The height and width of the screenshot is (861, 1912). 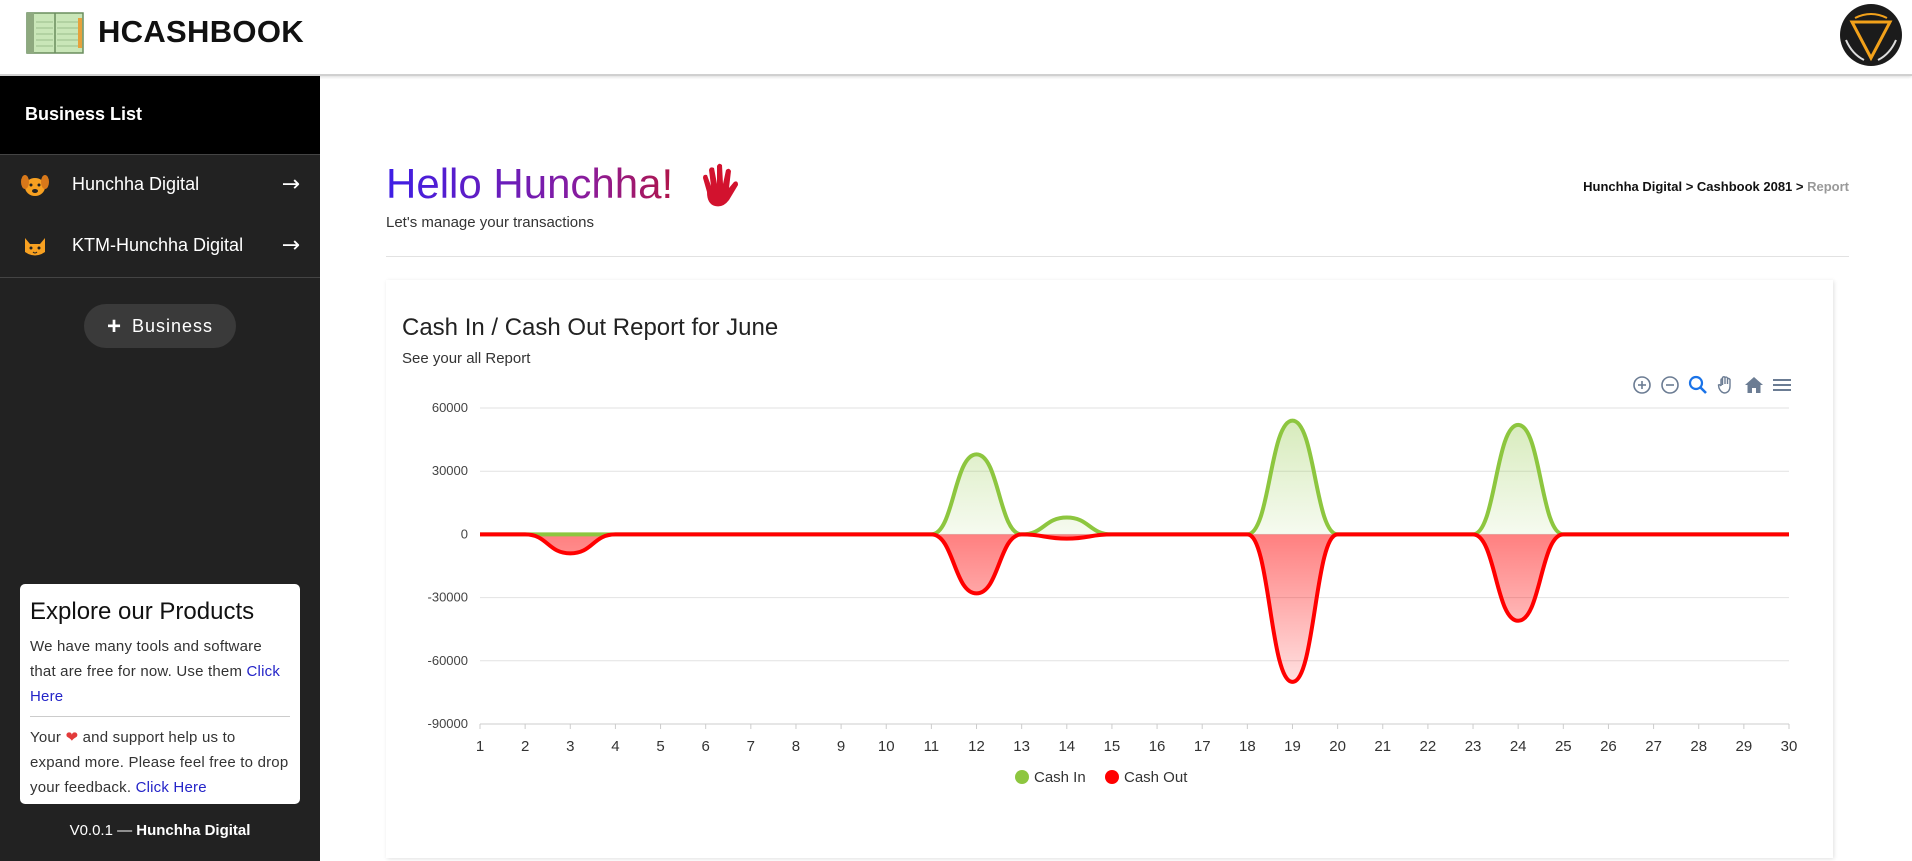 I want to click on breadcrumb-current: Report, so click(x=1828, y=186).